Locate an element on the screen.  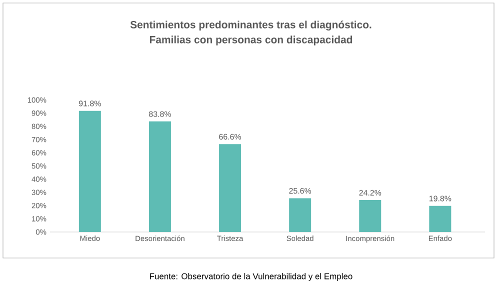
chart-title: Sentimientos predominantes tras el diagnóstico. Familias con personas con discapacidad is located at coordinates (251, 33).